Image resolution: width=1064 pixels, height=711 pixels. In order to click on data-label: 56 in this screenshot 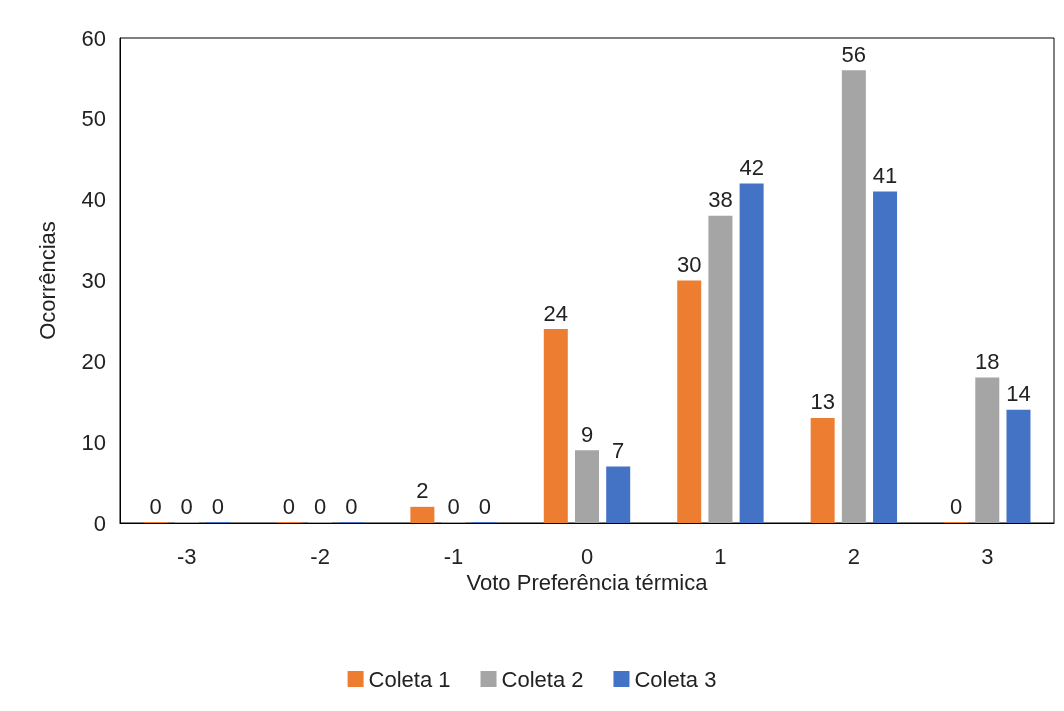, I will do `click(854, 54)`.